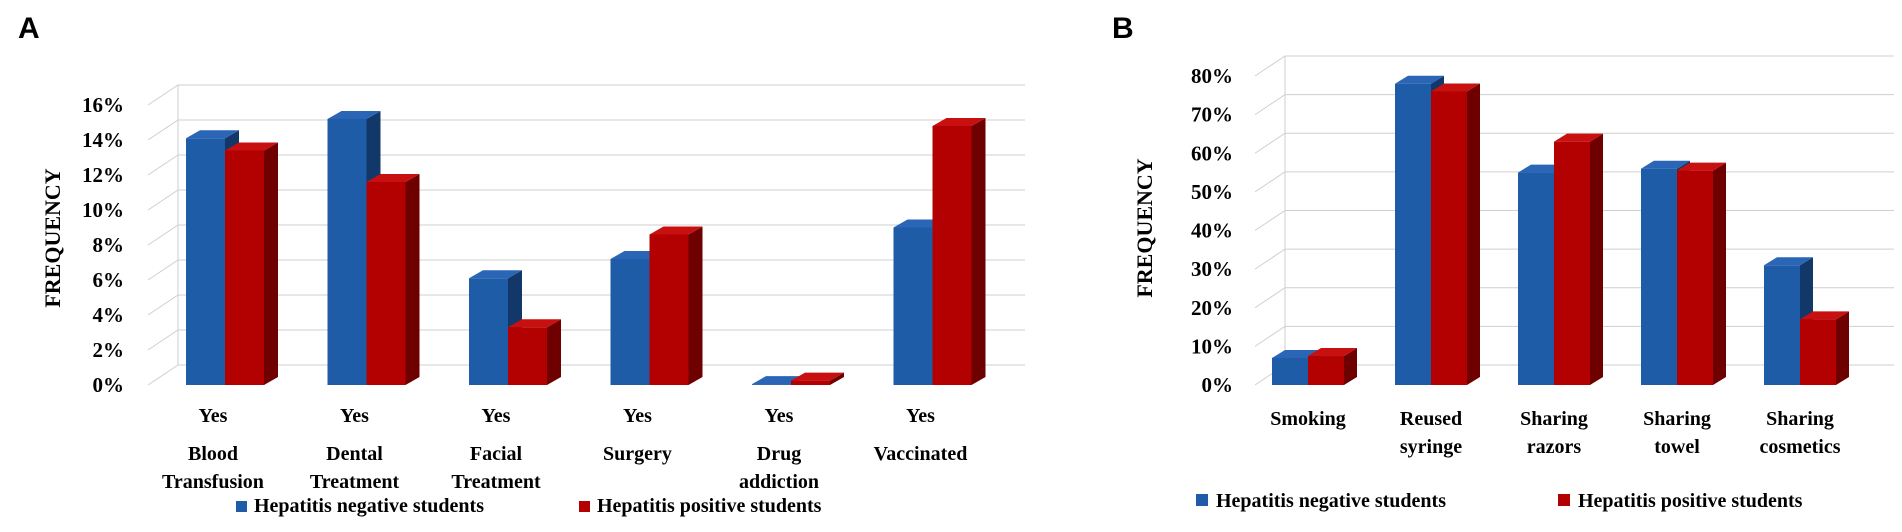 The height and width of the screenshot is (532, 1902). What do you see at coordinates (1212, 192) in the screenshot?
I see `y-tick-label: 50%` at bounding box center [1212, 192].